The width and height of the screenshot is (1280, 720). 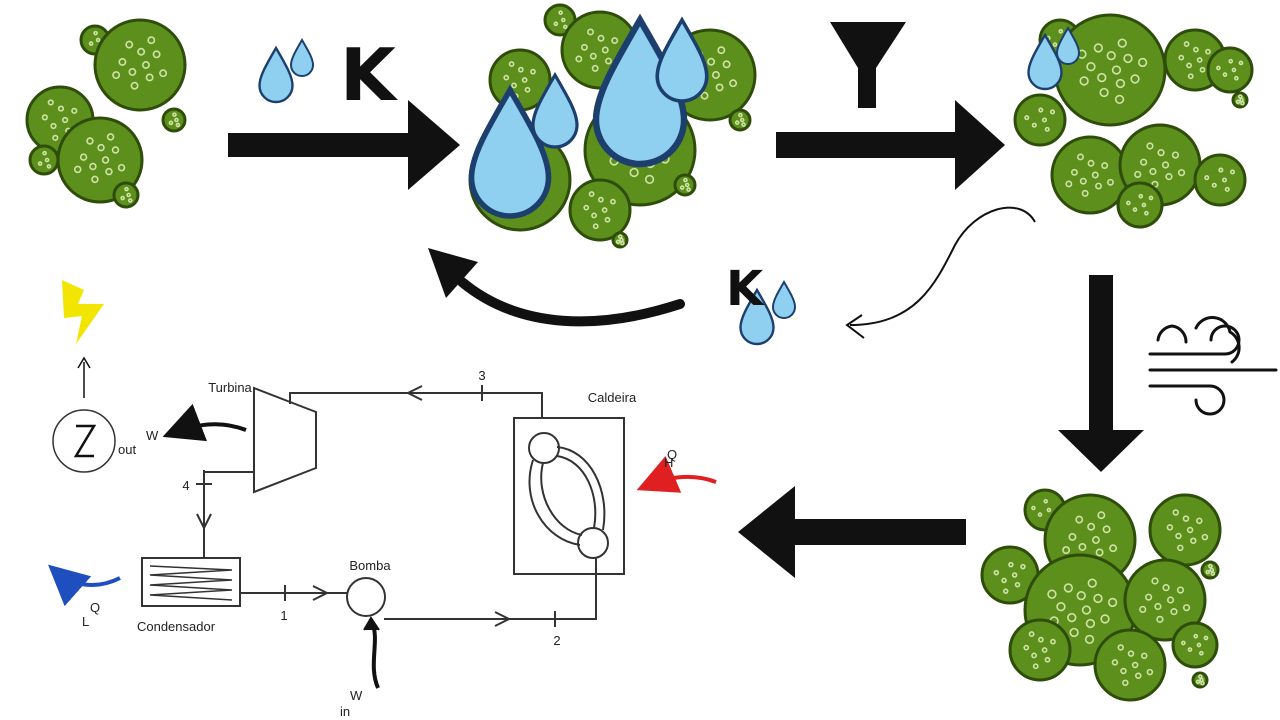 What do you see at coordinates (283, 615) in the screenshot?
I see `state-point-1: 1` at bounding box center [283, 615].